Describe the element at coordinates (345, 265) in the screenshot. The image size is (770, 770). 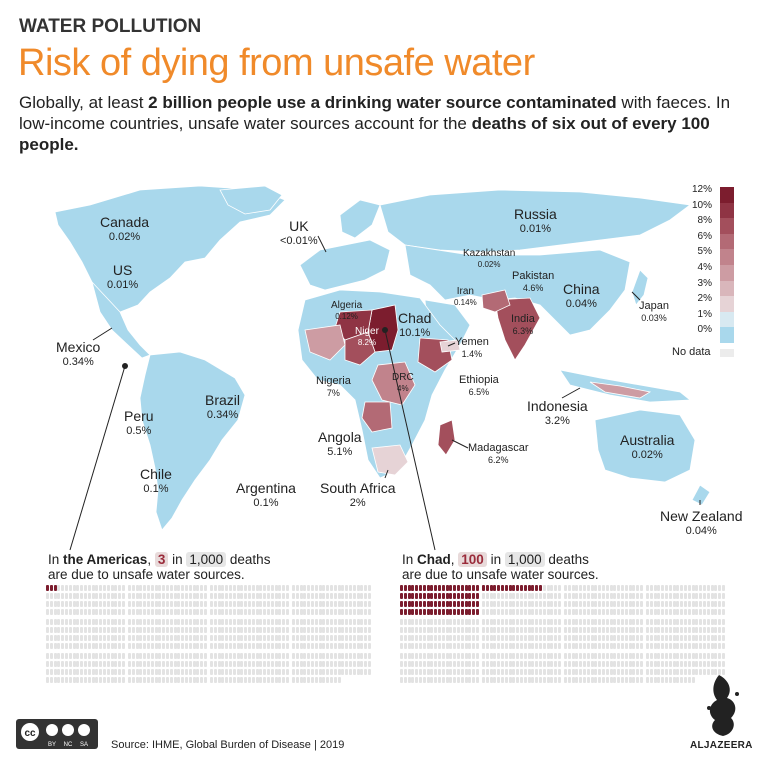
I see `europe-shape` at that location.